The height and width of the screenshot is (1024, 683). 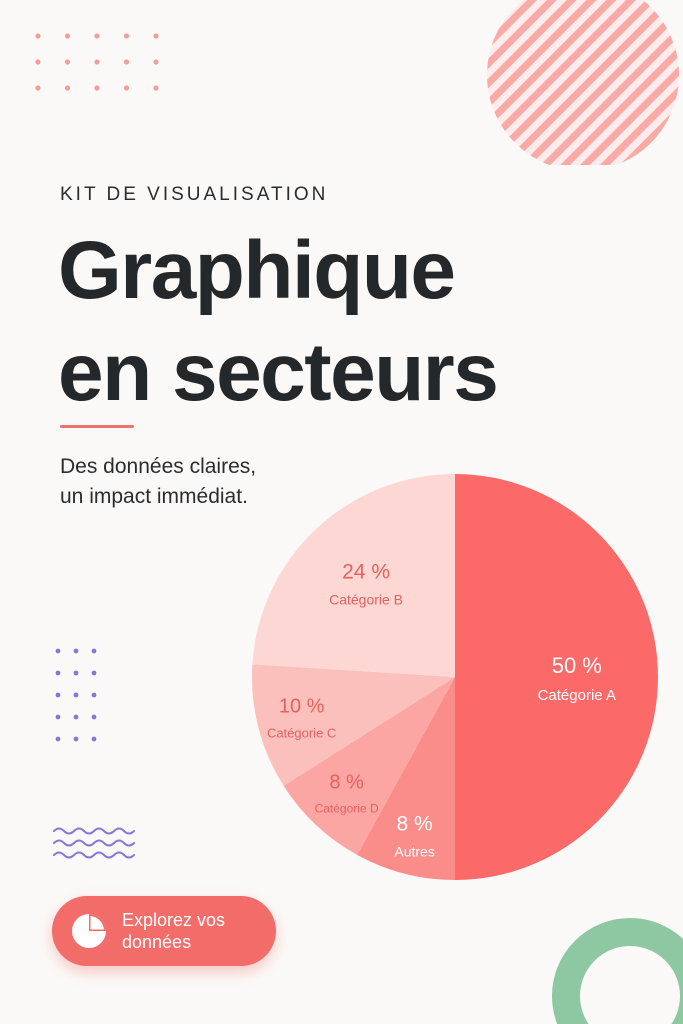 I want to click on striped-circle-decoration, so click(x=583, y=82).